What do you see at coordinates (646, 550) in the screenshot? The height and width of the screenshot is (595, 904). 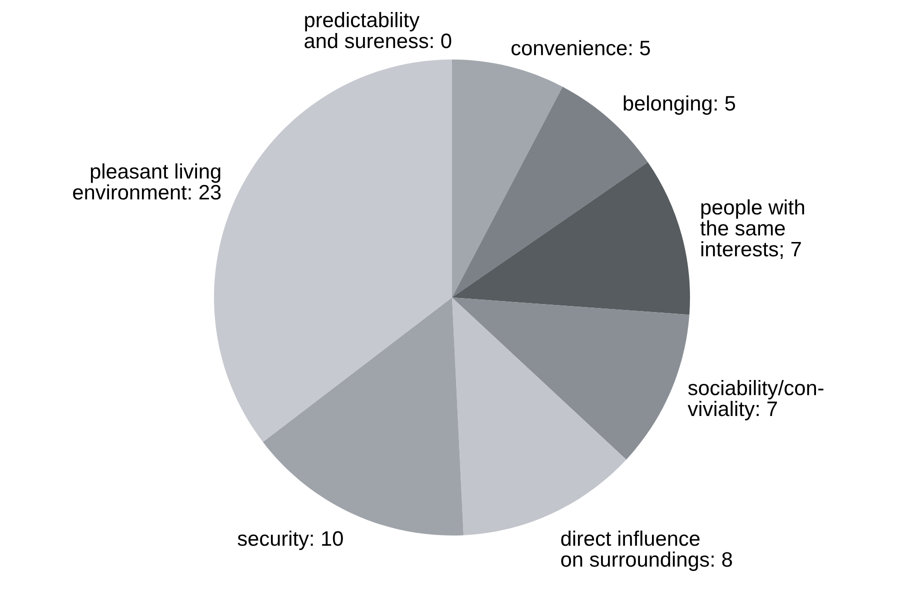 I see `slice-label: direct influence on surroundings: 8` at bounding box center [646, 550].